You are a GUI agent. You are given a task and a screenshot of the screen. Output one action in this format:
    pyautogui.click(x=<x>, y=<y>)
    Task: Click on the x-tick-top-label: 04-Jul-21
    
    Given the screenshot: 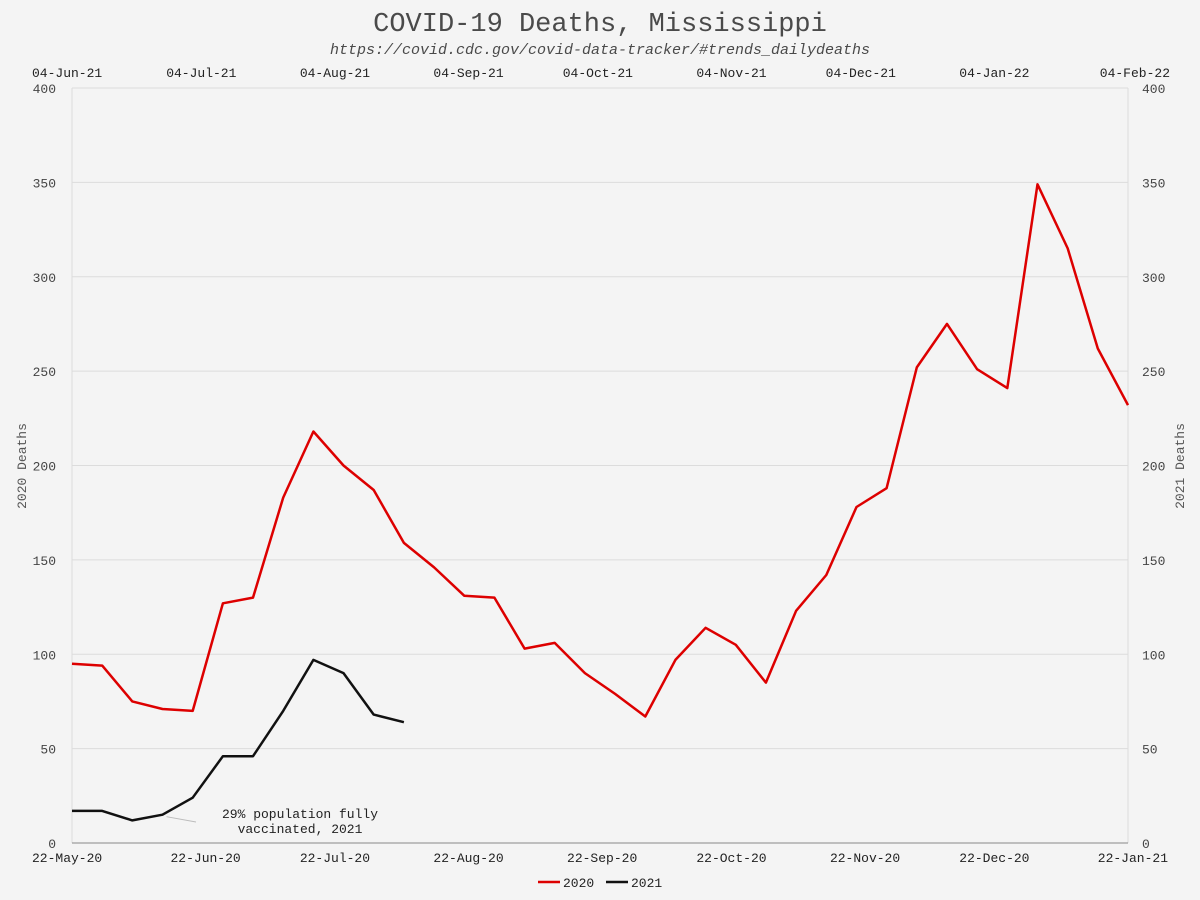 What is the action you would take?
    pyautogui.click(x=201, y=73)
    